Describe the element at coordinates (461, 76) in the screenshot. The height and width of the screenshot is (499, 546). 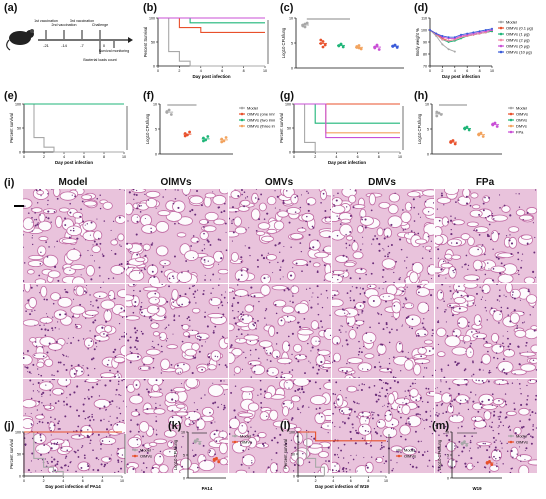
I see `x-axis-label: Day post infection` at that location.